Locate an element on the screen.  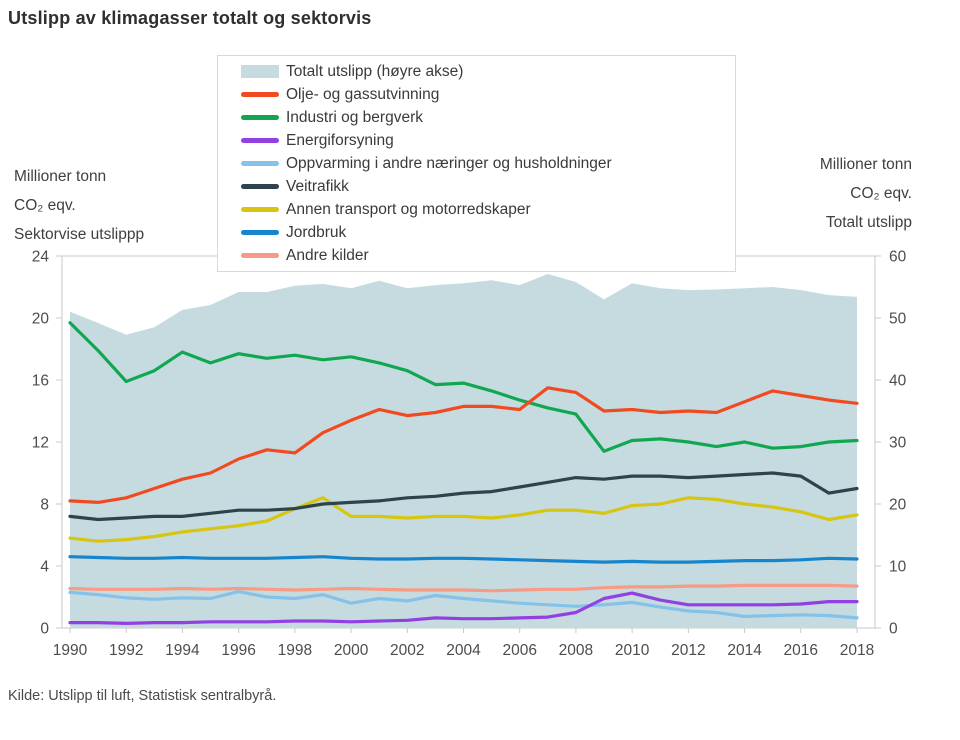
x-axis-tick-label: 2012 is located at coordinates (688, 650).